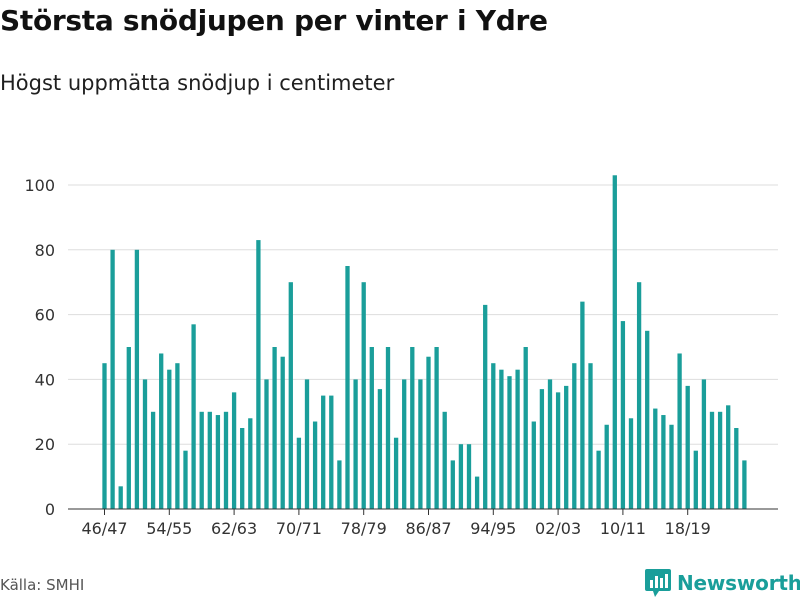 The height and width of the screenshot is (600, 800). What do you see at coordinates (493, 528) in the screenshot?
I see `x-tick-label: 94/95` at bounding box center [493, 528].